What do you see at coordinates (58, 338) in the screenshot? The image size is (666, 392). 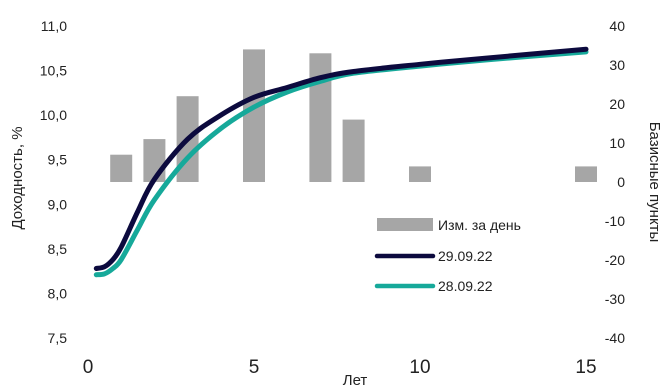 I see `left-y-tick-label: 7,5` at bounding box center [58, 338].